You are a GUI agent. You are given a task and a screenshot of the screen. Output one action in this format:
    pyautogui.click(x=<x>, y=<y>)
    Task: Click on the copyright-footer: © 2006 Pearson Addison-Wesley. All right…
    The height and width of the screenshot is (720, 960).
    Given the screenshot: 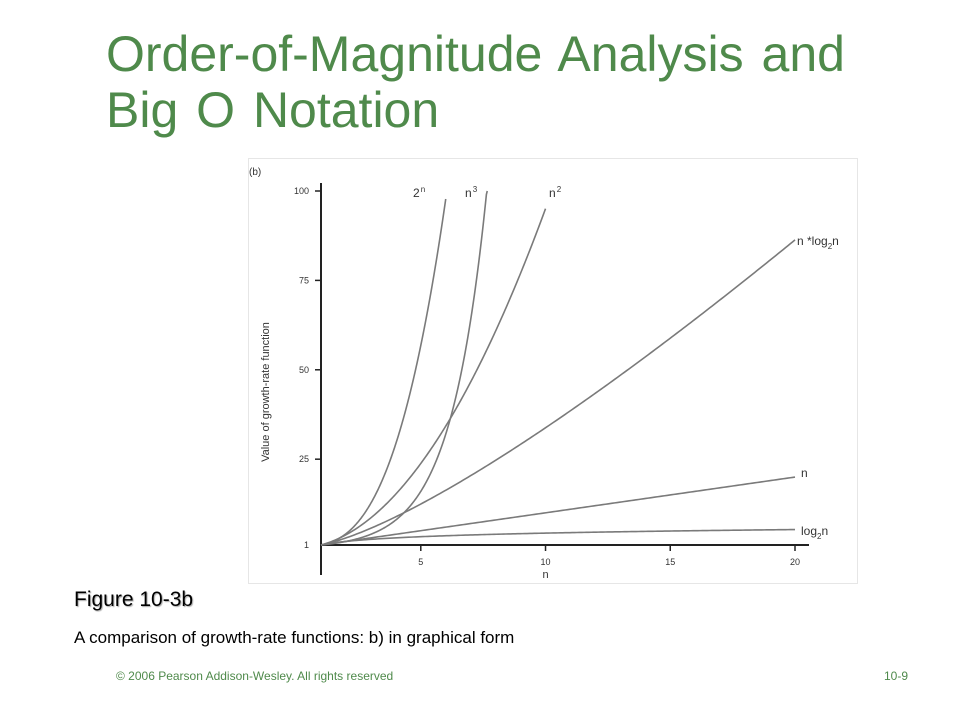 What is the action you would take?
    pyautogui.click(x=255, y=676)
    